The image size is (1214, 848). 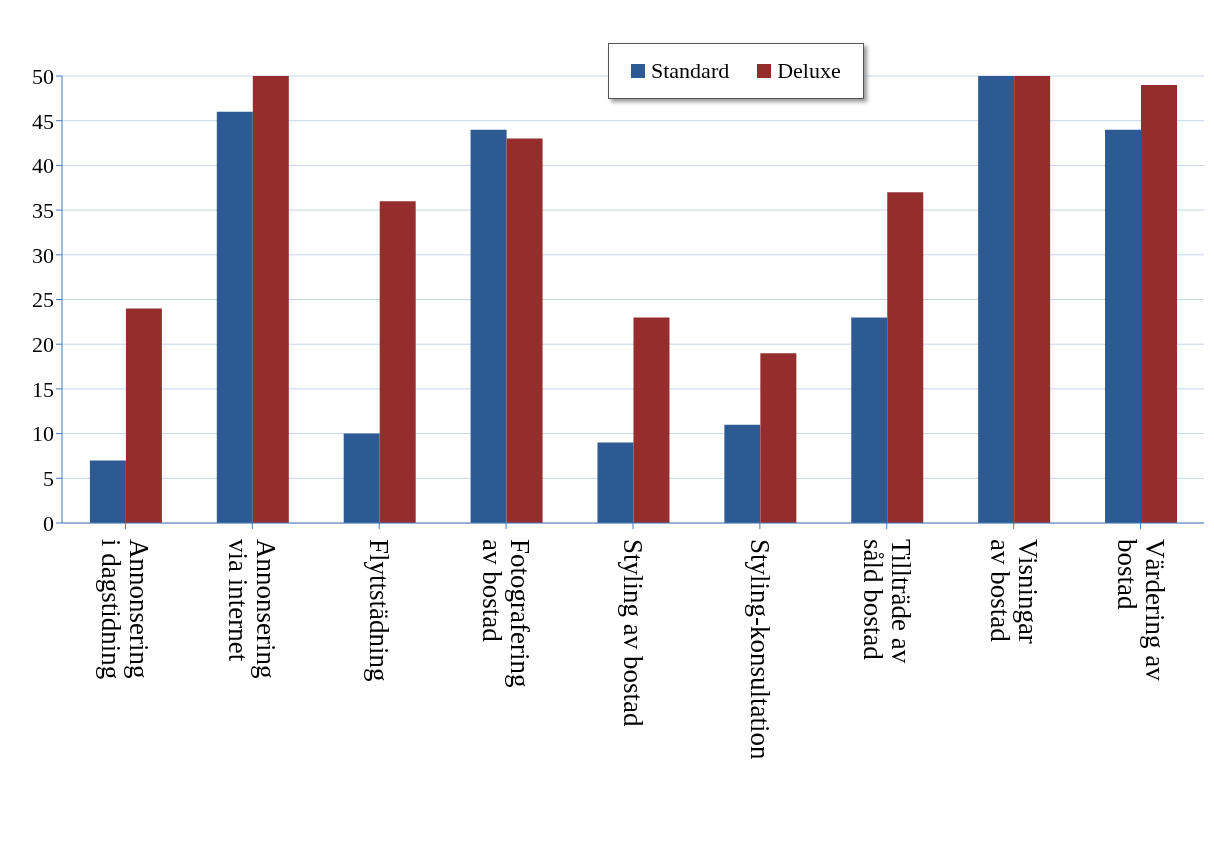 I want to click on y-tick-label: 5, so click(x=48, y=479).